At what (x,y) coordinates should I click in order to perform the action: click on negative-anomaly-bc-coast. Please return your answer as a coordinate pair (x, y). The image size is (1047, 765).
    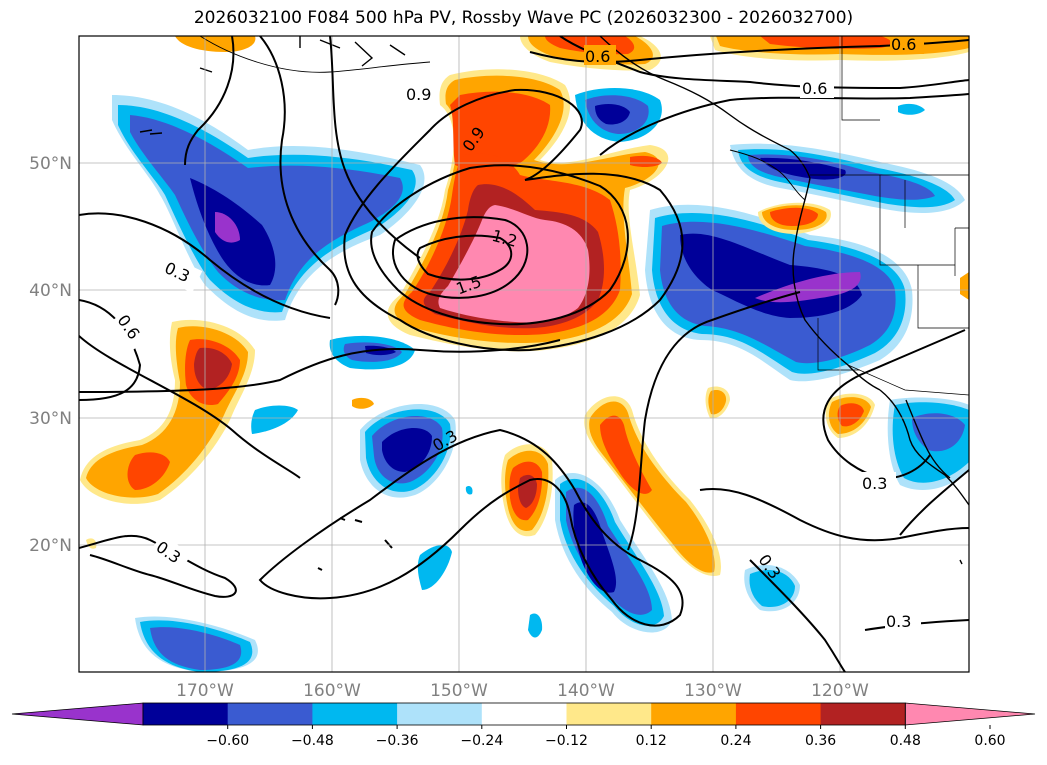
    Looking at the image, I should click on (770, 150).